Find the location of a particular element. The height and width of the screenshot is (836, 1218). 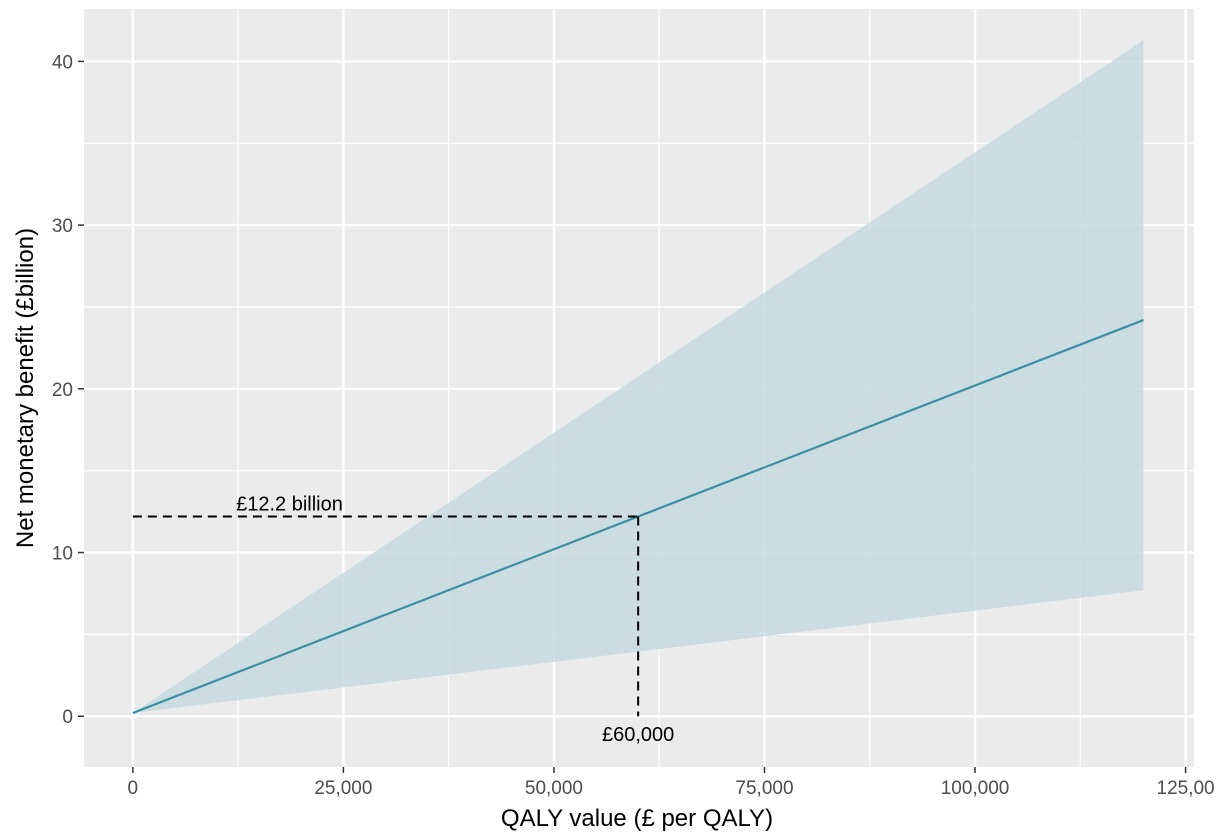

reference-lines is located at coordinates (386, 616).